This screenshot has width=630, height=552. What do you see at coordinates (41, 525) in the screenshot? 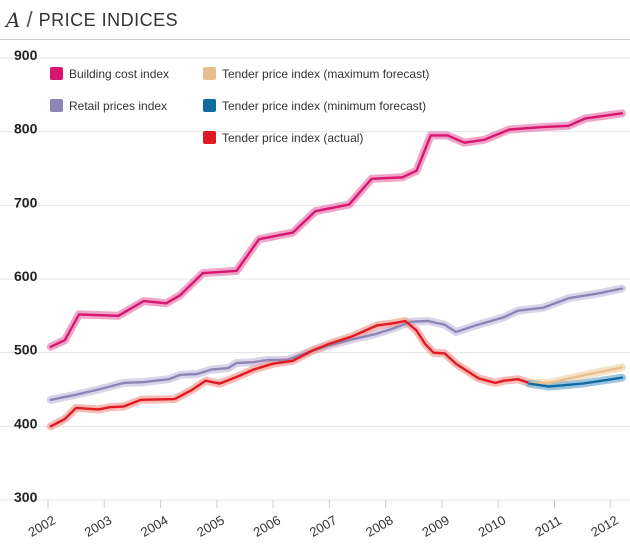
I see `x-tick-label: 2002` at bounding box center [41, 525].